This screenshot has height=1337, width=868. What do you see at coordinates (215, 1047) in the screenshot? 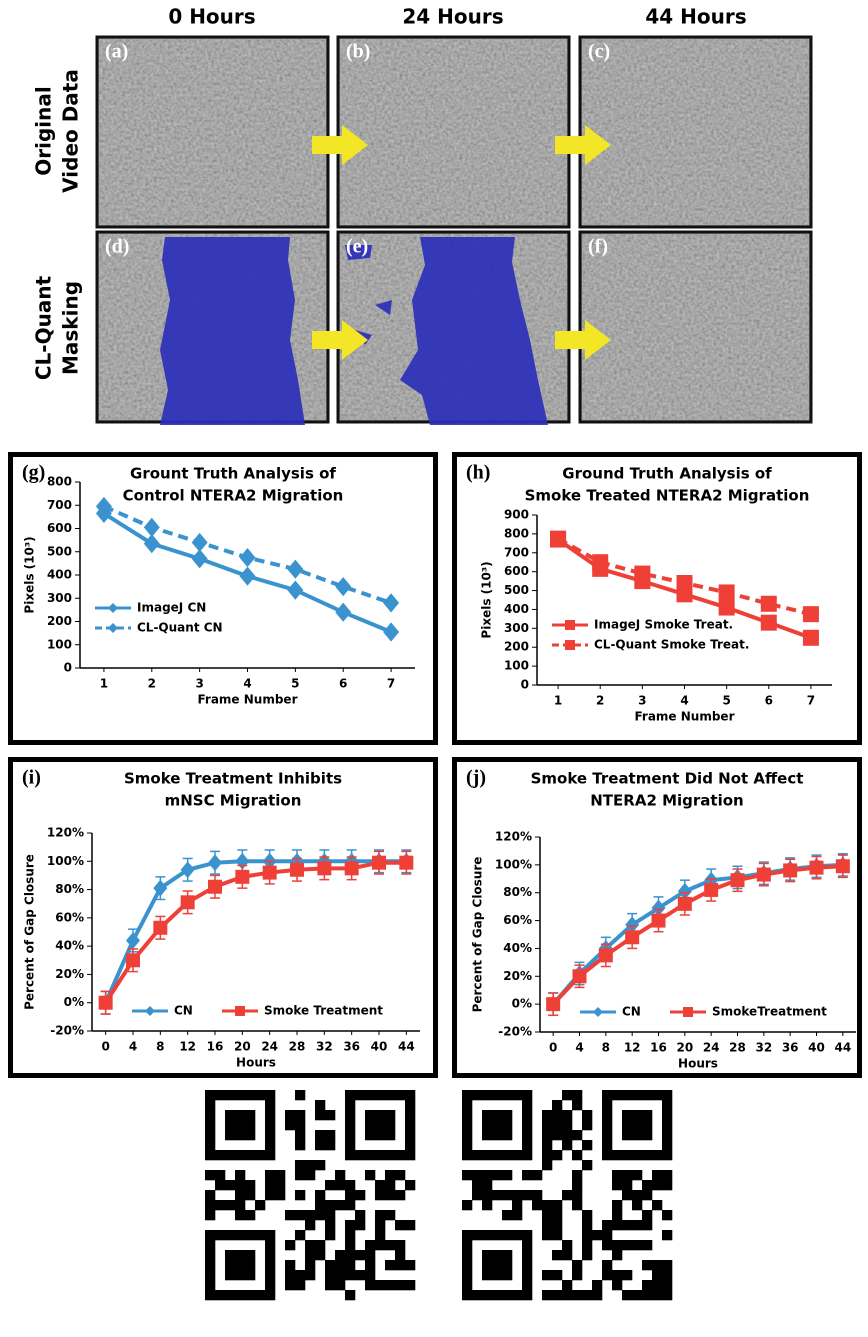
I see `x-tick-label: 16` at bounding box center [215, 1047].